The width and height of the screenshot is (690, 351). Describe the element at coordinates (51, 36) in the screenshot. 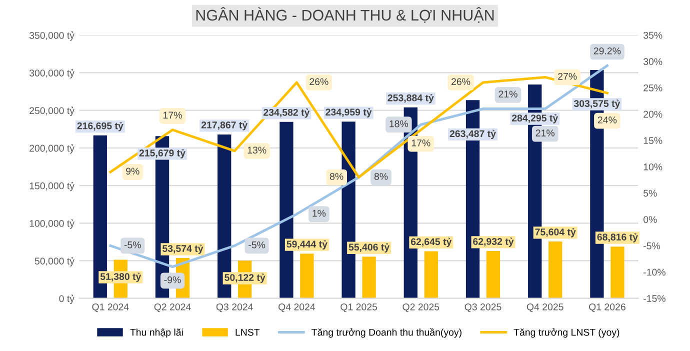

I see `y-tick-label: 350,000 tỷ` at that location.